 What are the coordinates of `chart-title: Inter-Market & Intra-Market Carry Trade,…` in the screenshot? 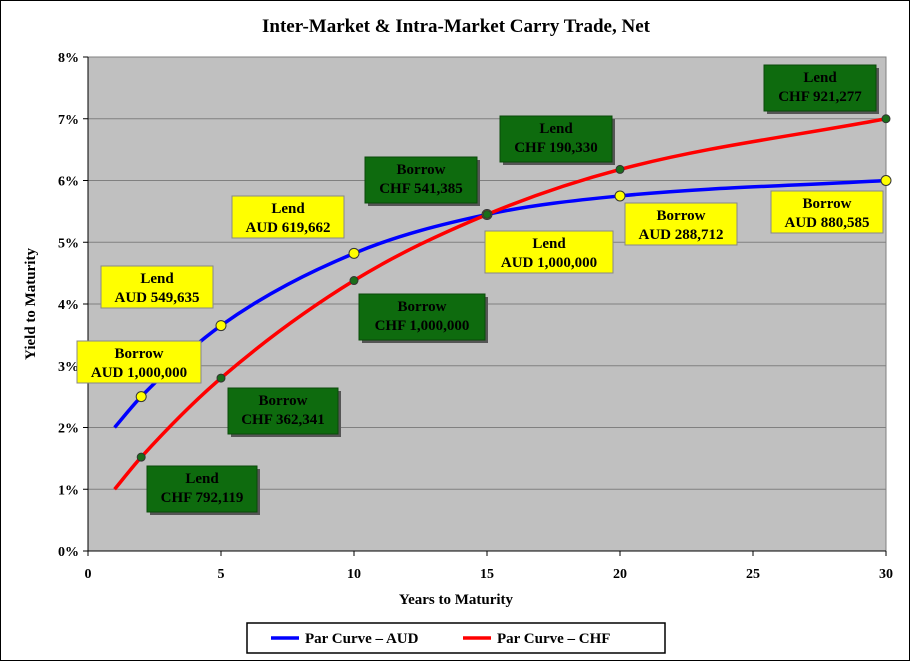 It's located at (456, 26).